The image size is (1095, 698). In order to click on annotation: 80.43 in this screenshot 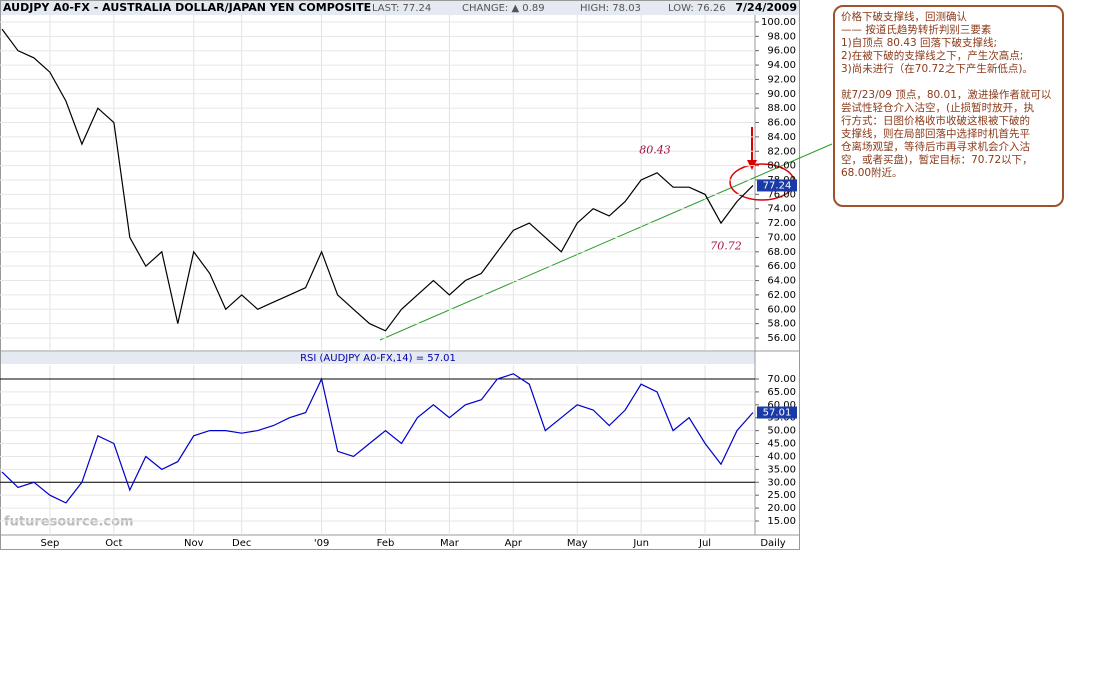, I will do `click(655, 150)`.